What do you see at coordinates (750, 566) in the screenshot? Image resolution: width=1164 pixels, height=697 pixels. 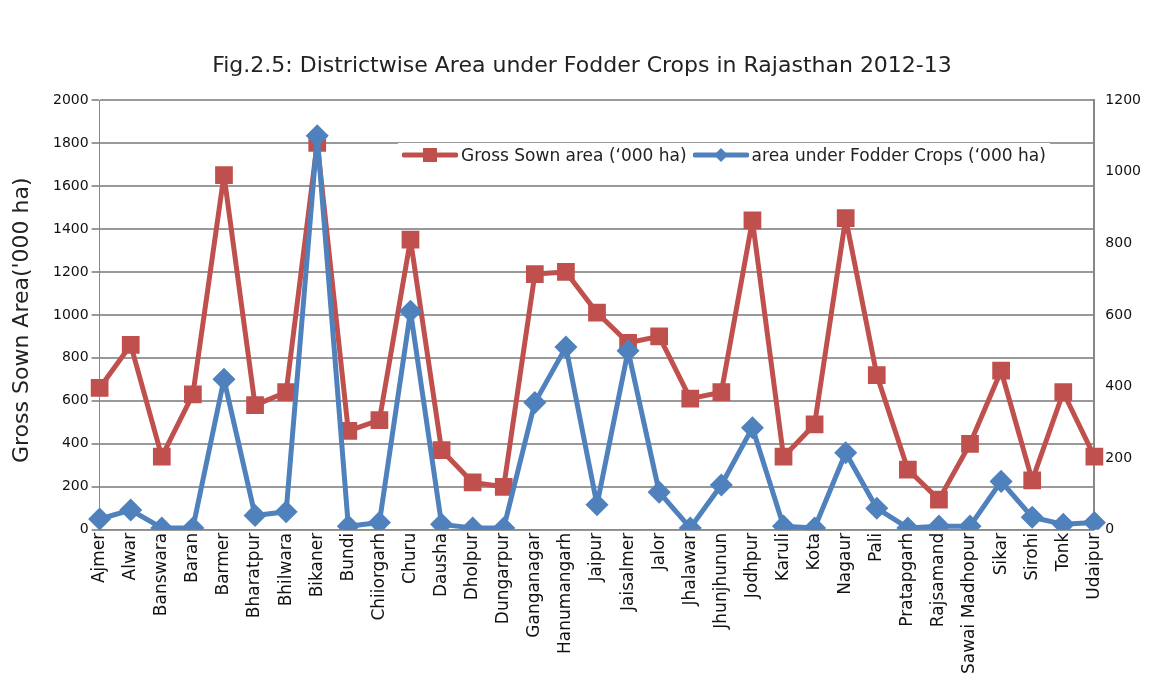 I see `x-tick-label: Jodhpur` at bounding box center [750, 566].